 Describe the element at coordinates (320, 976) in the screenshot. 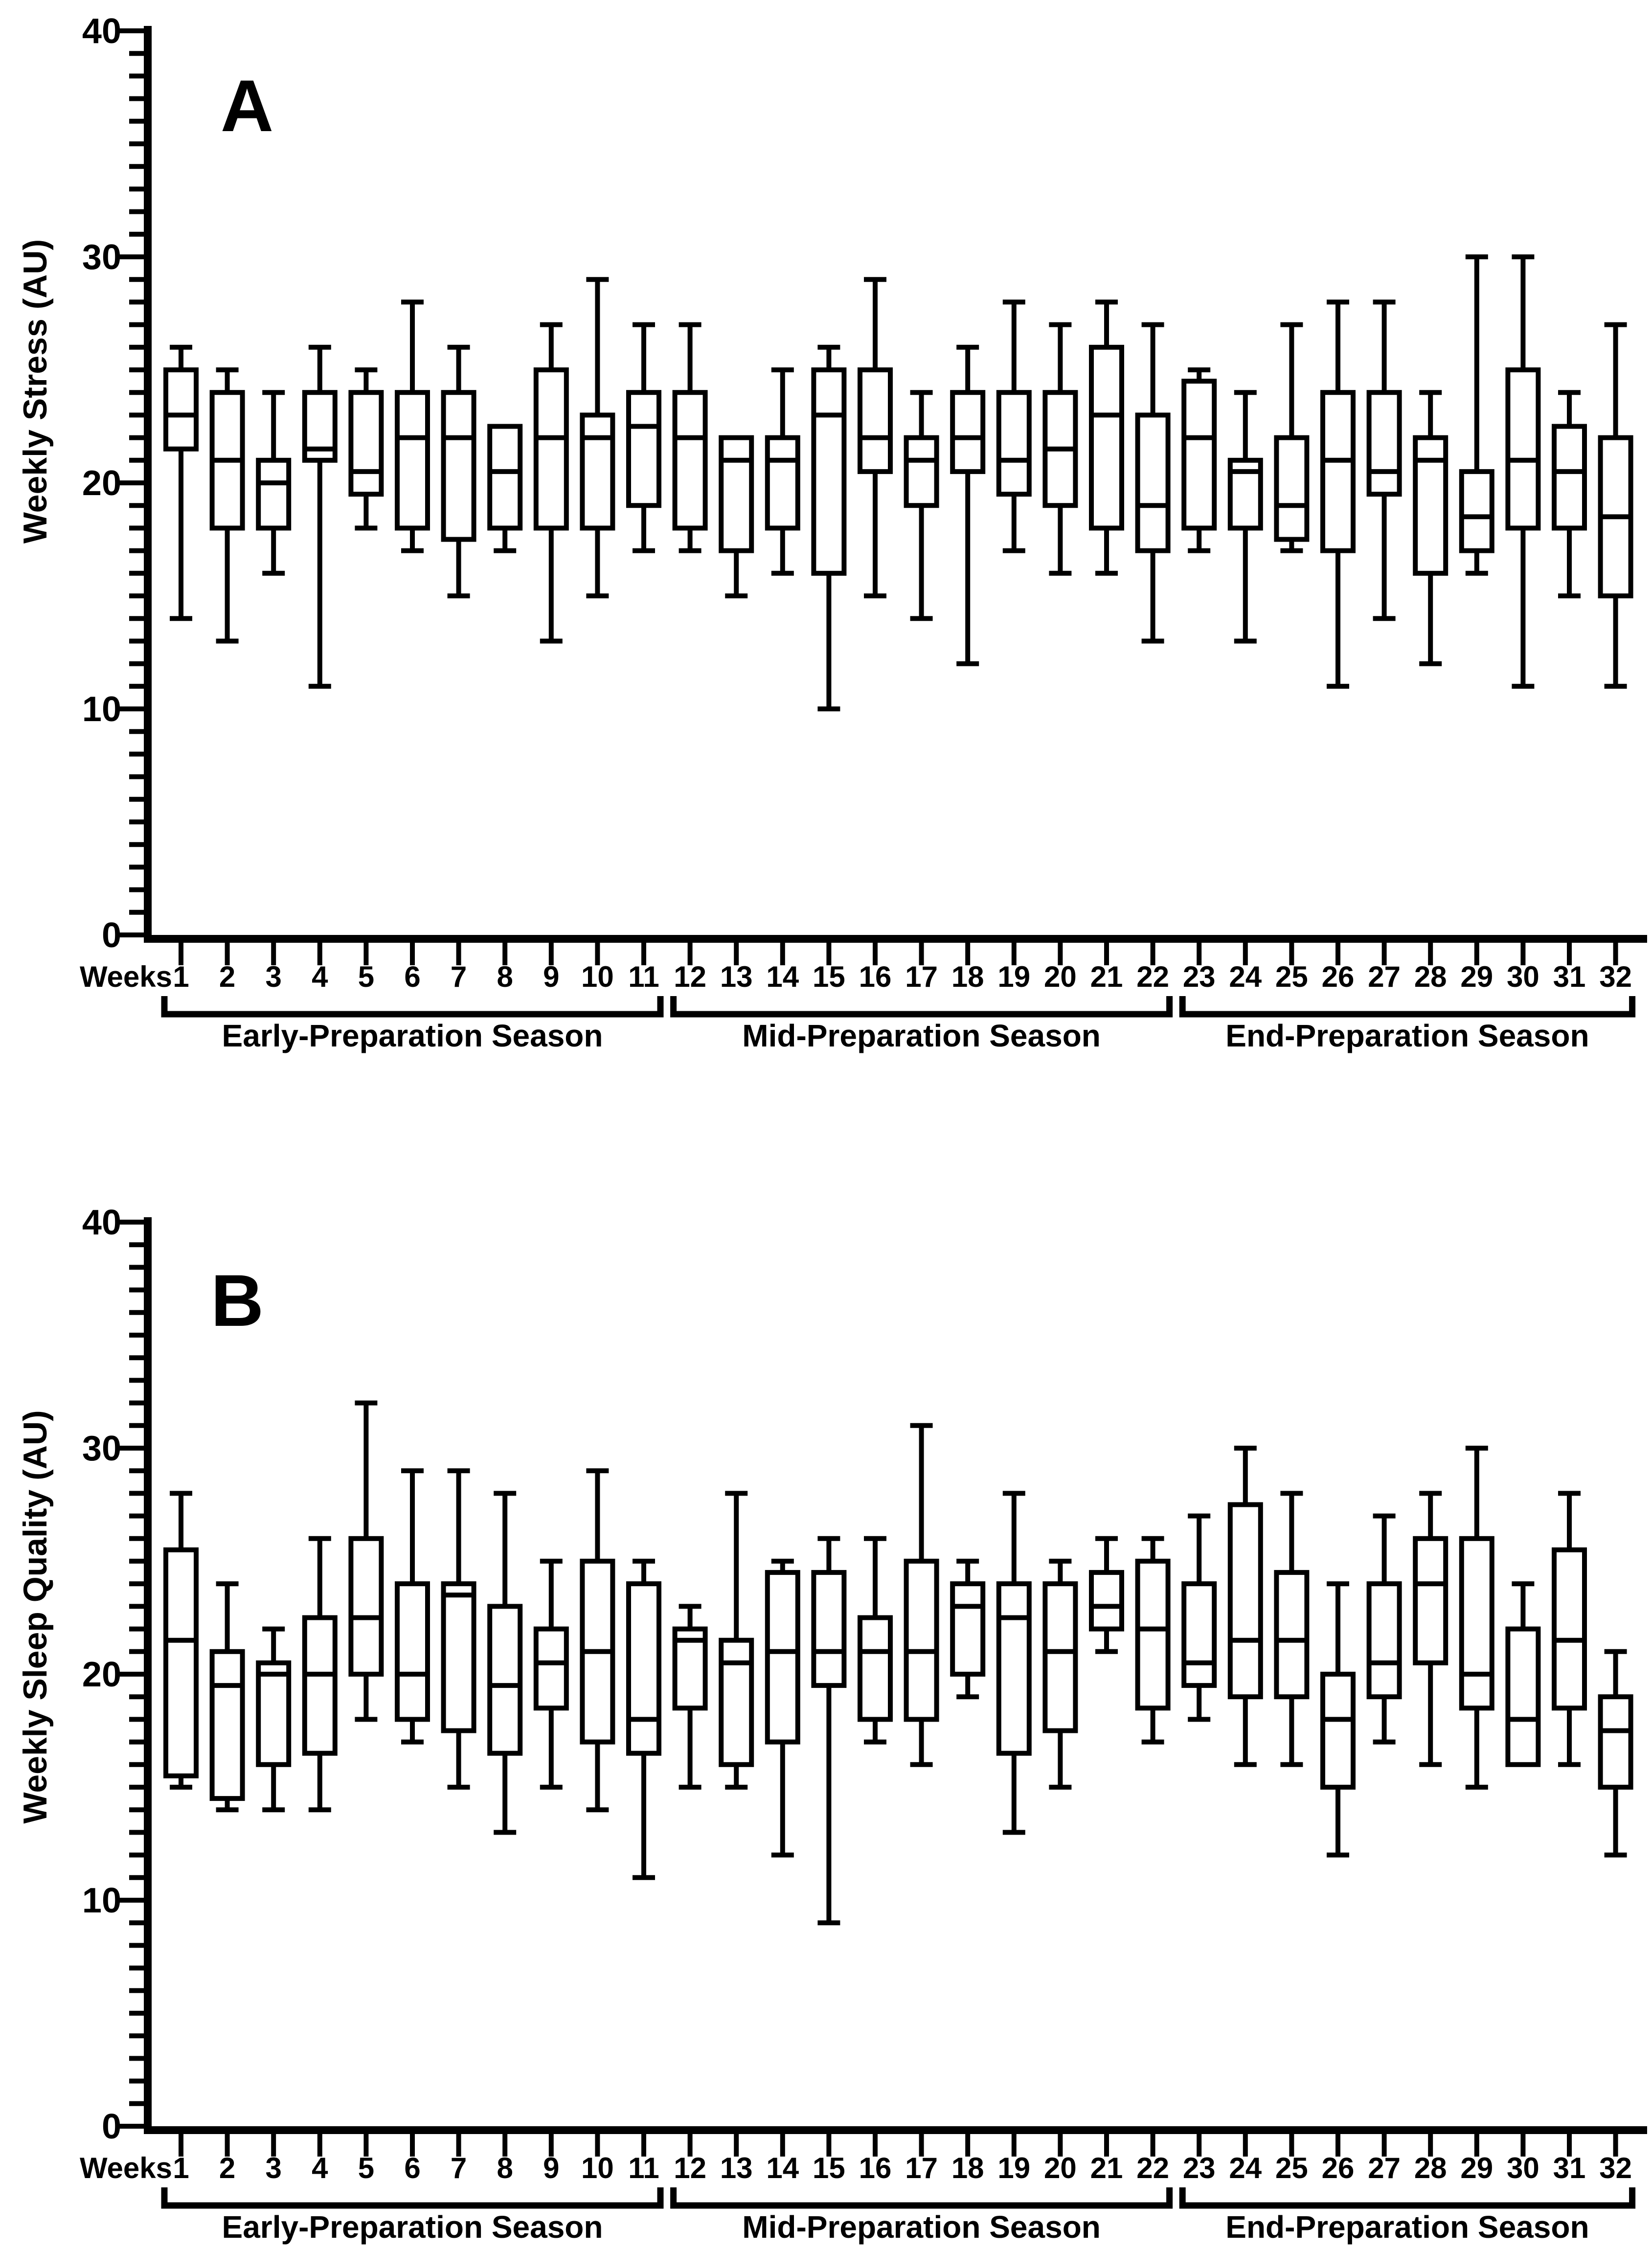

I see `week-tick-label: 4` at that location.